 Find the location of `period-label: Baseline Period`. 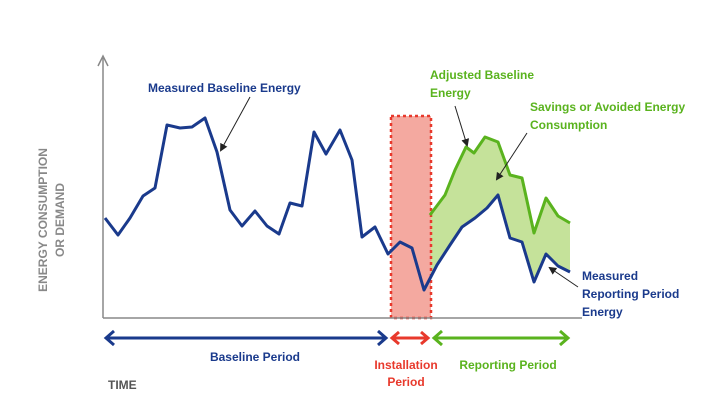

period-label: Baseline Period is located at coordinates (255, 357).